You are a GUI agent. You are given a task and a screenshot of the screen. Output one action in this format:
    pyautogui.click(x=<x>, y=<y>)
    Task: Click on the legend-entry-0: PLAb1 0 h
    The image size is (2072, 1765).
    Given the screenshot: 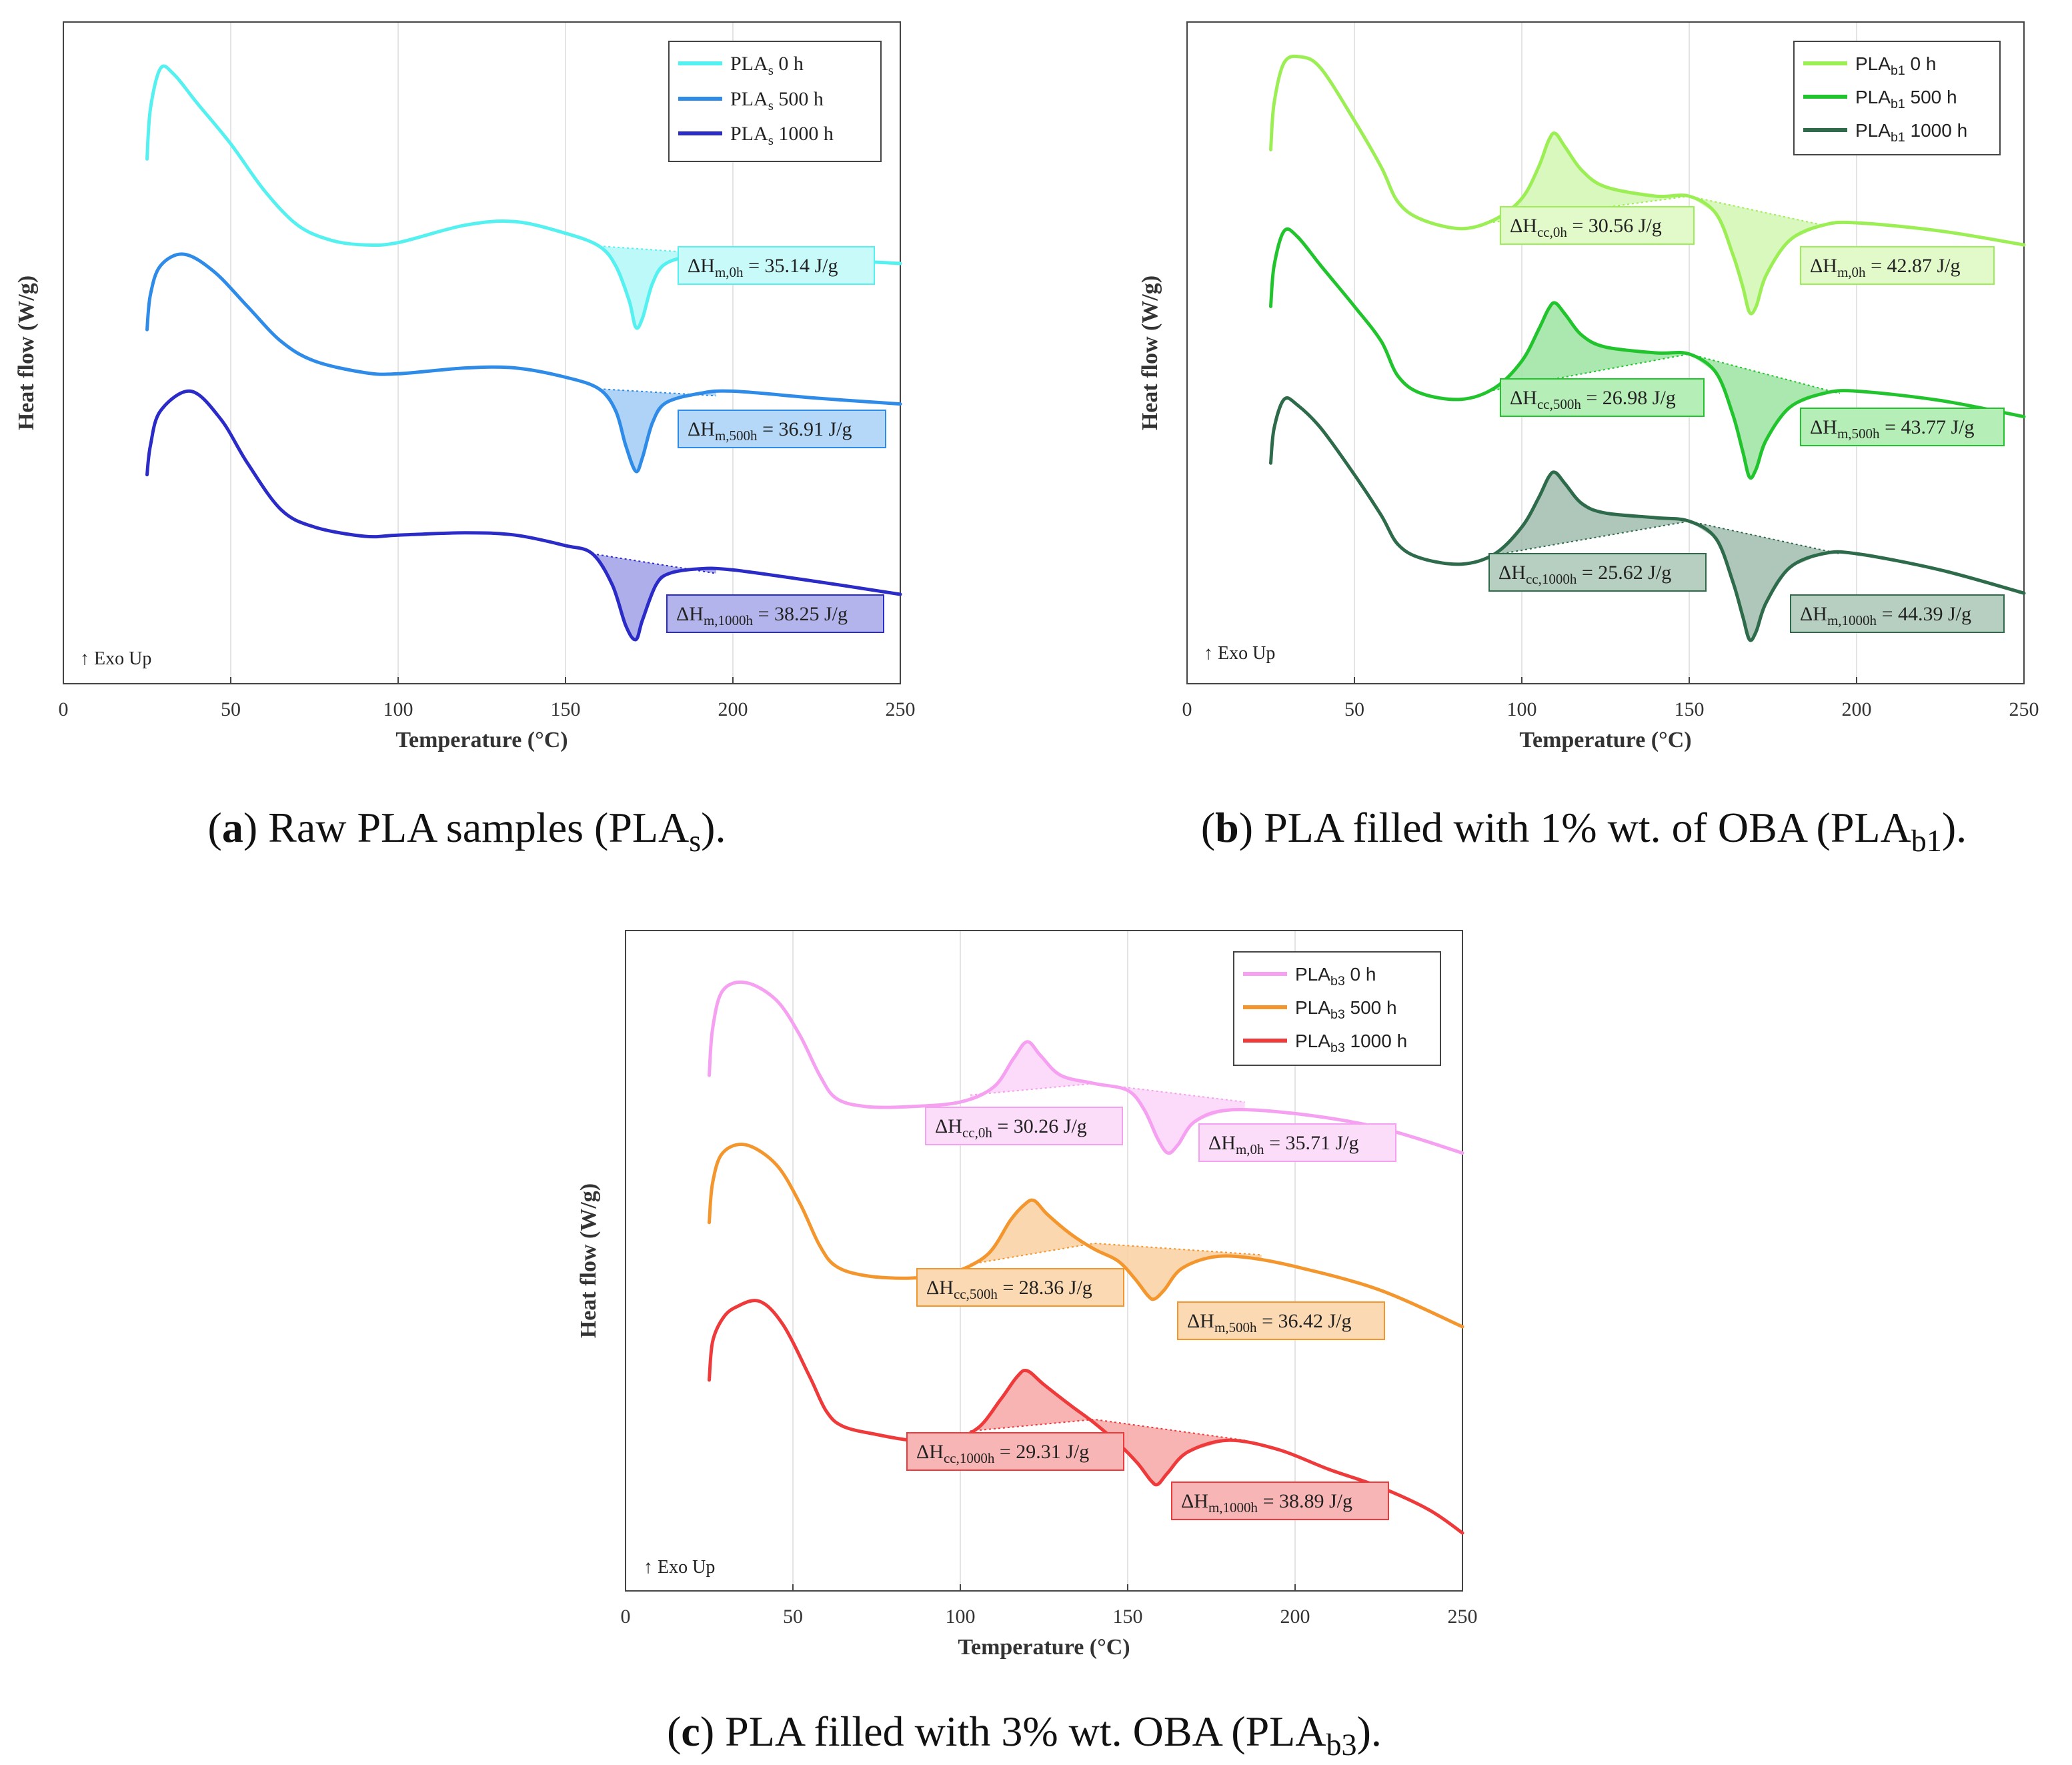 What is the action you would take?
    pyautogui.click(x=1895, y=65)
    